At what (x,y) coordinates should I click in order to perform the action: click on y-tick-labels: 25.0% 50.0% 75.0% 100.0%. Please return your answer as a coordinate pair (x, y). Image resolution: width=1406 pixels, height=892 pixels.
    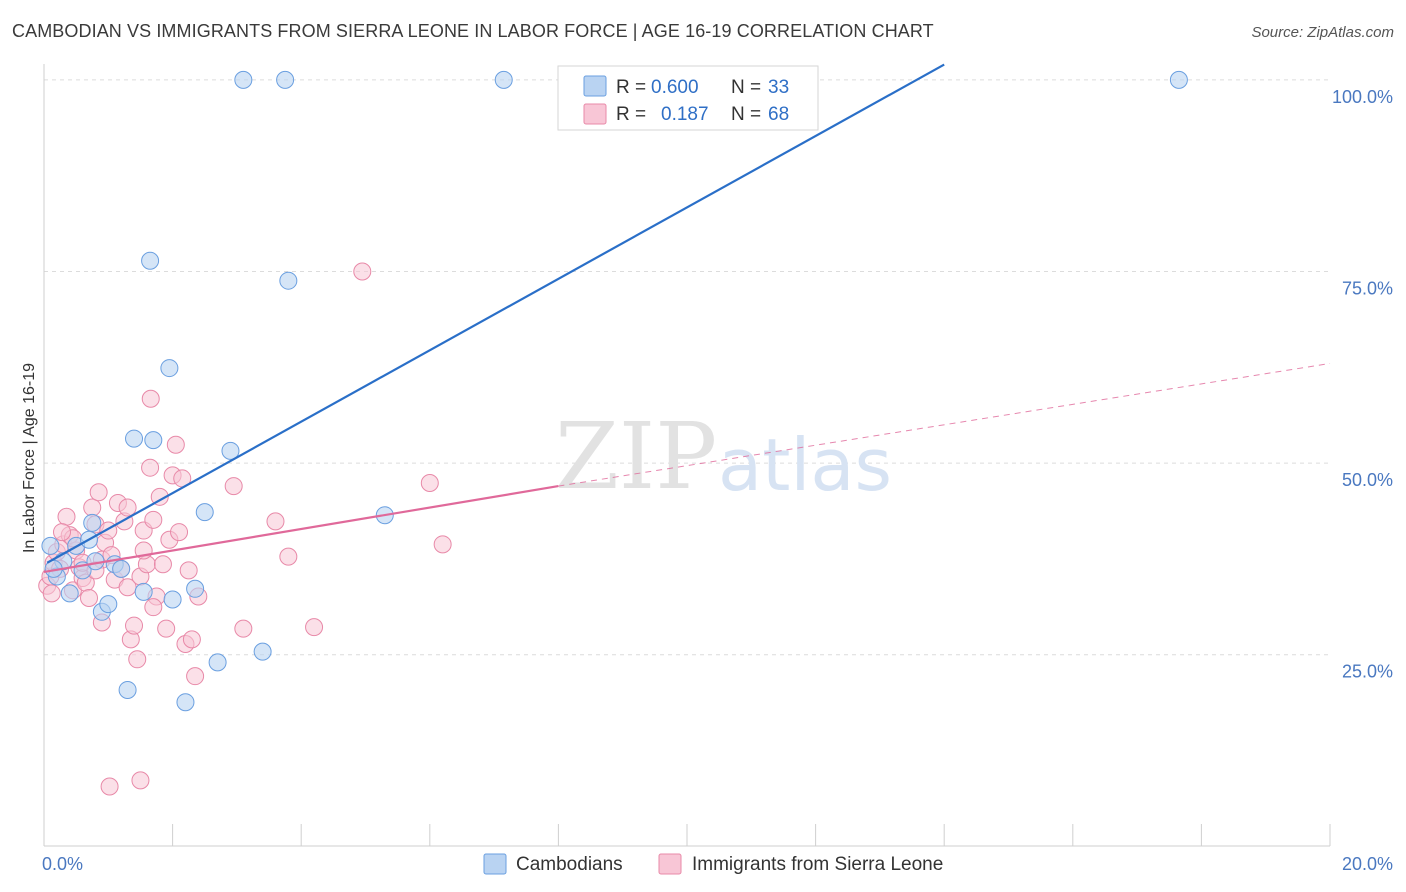
    Looking at the image, I should click on (1362, 384).